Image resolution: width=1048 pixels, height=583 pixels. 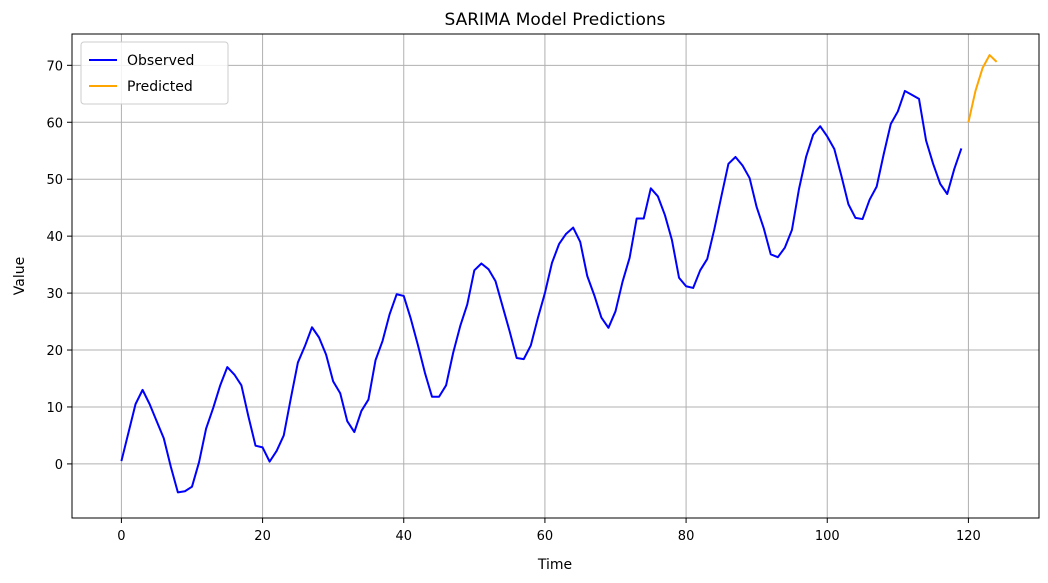 I want to click on x-tick-label: 0, so click(x=121, y=536).